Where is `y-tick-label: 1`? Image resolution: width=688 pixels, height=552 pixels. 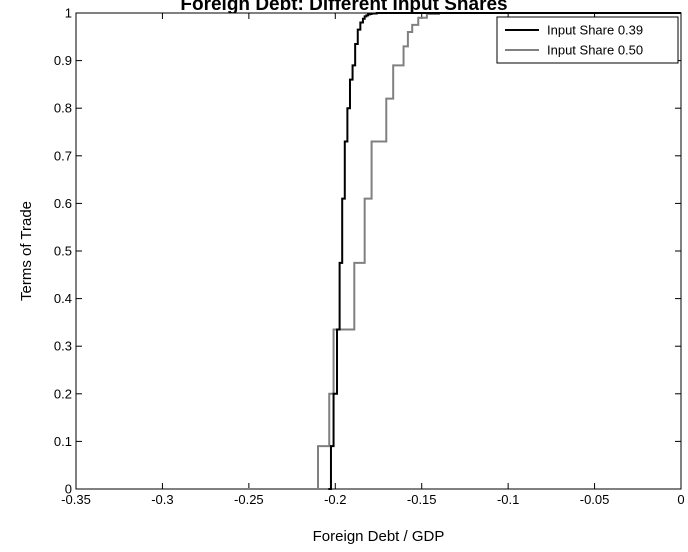
y-tick-label: 1 is located at coordinates (68, 13).